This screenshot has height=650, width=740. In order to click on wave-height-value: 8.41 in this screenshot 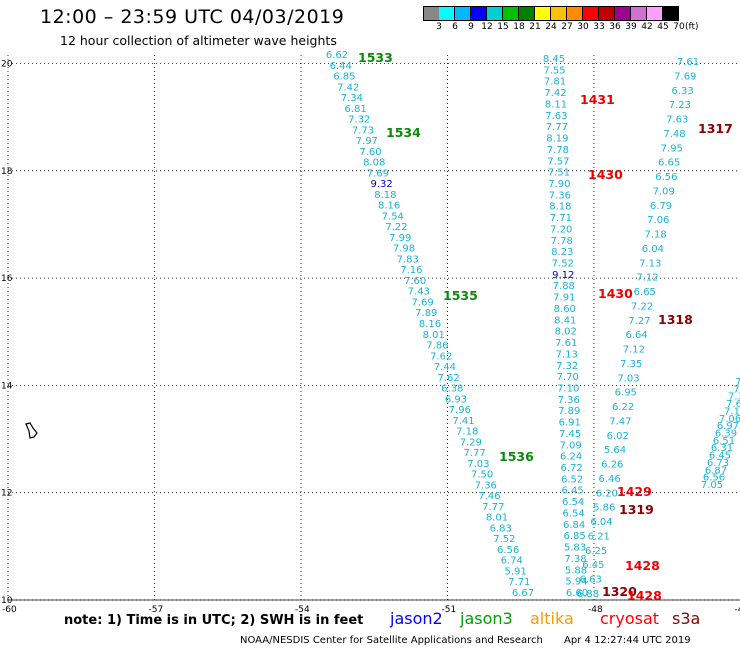, I will do `click(565, 320)`.